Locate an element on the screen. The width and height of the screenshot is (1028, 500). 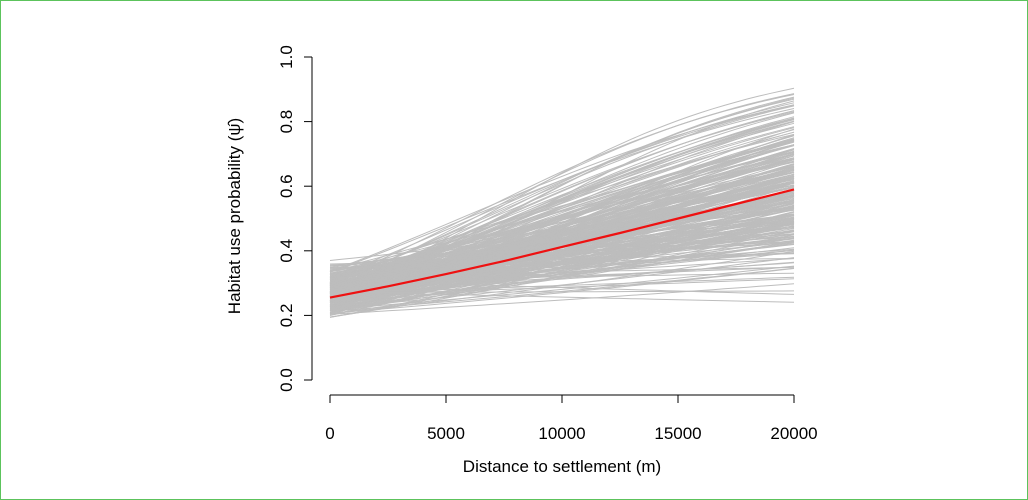
y-tick-label: 0.0 is located at coordinates (286, 380).